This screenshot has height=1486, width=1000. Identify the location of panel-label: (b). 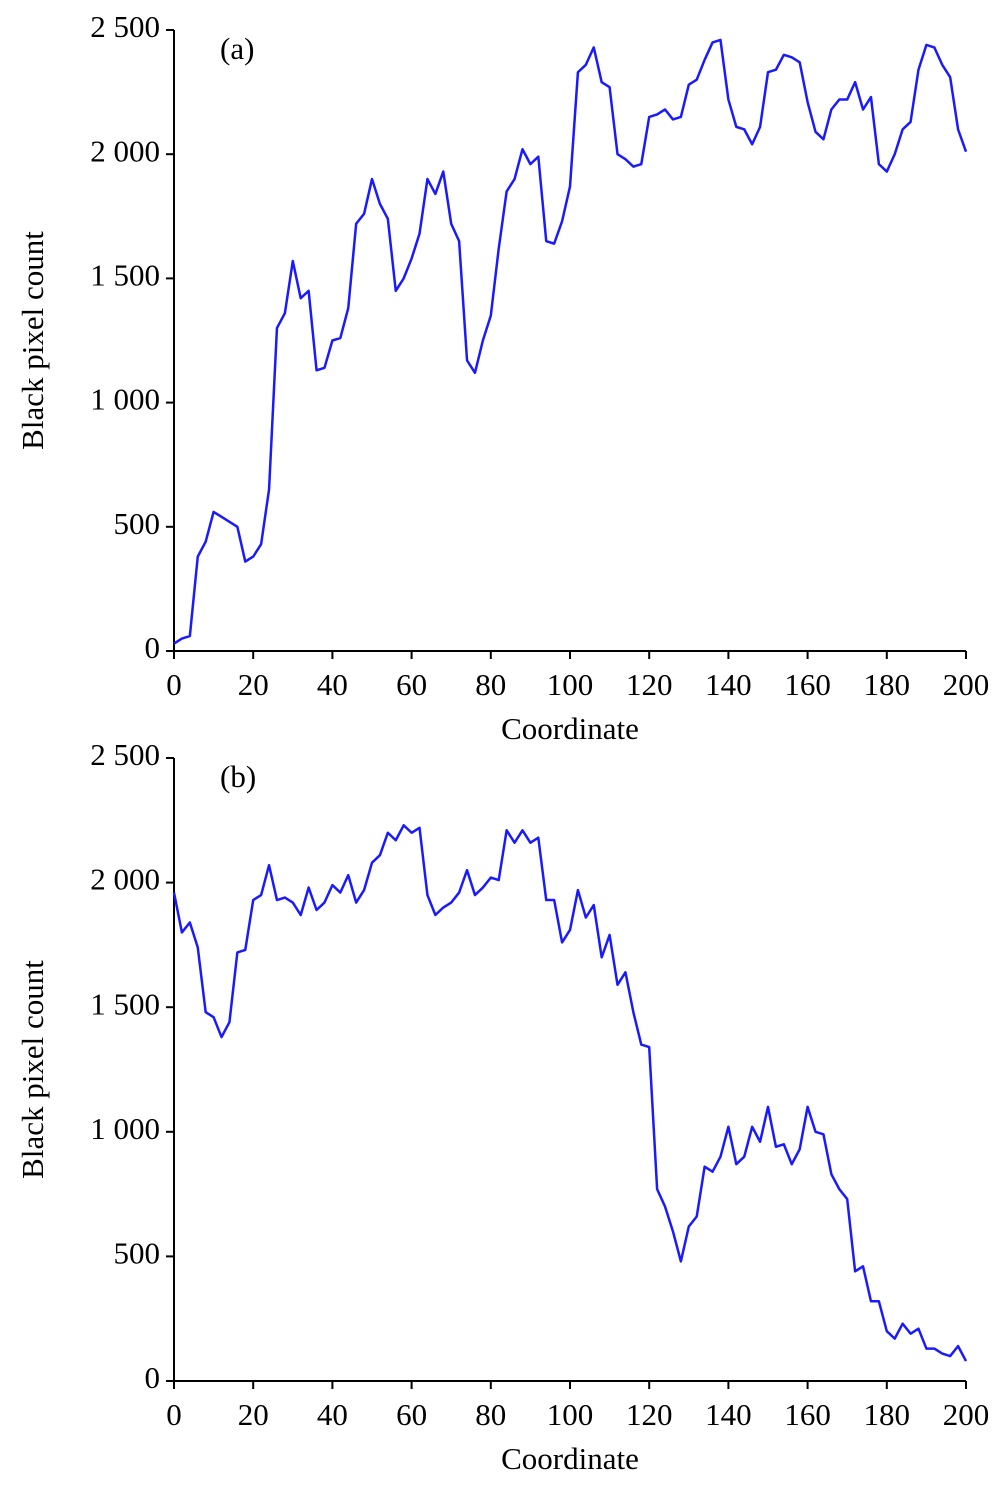
(238, 776).